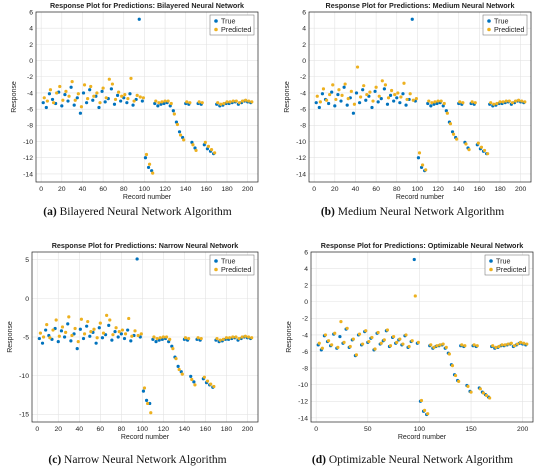 This screenshot has height=476, width=550. I want to click on y-tick-label: 6, so click(306, 252).